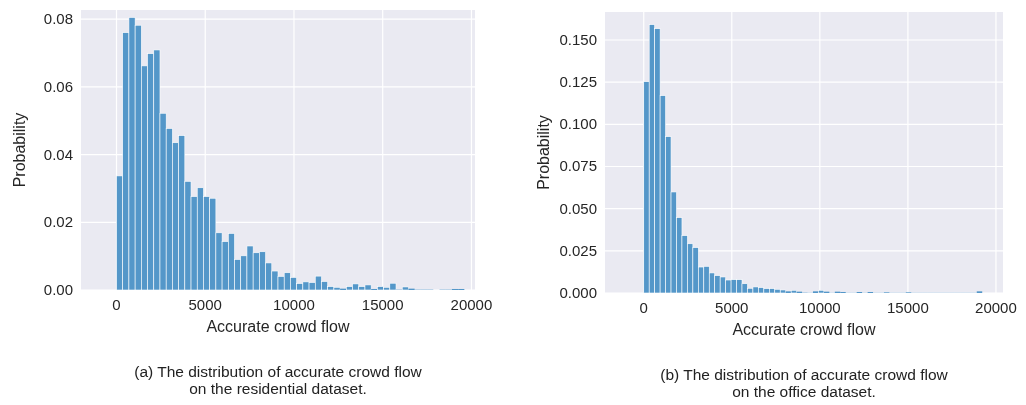 The image size is (1026, 405). Describe the element at coordinates (58, 19) in the screenshot. I see `y-tick-label: 0.08` at that location.